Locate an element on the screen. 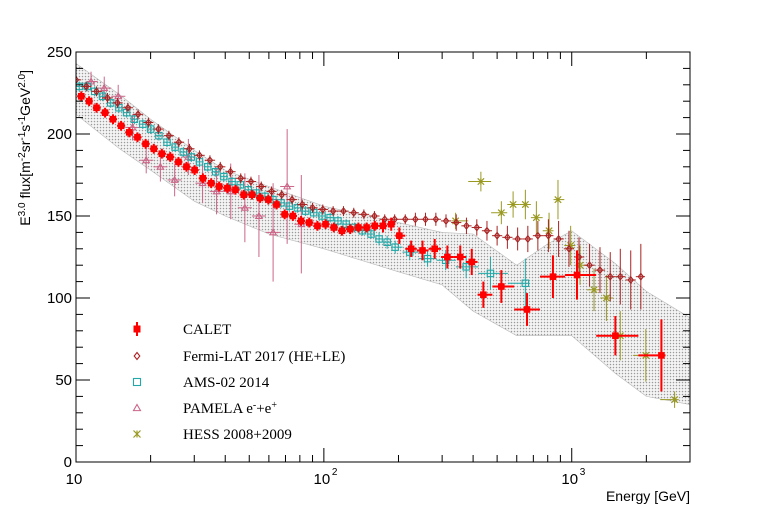  y-axis-title-part: ] is located at coordinates (25, 72).